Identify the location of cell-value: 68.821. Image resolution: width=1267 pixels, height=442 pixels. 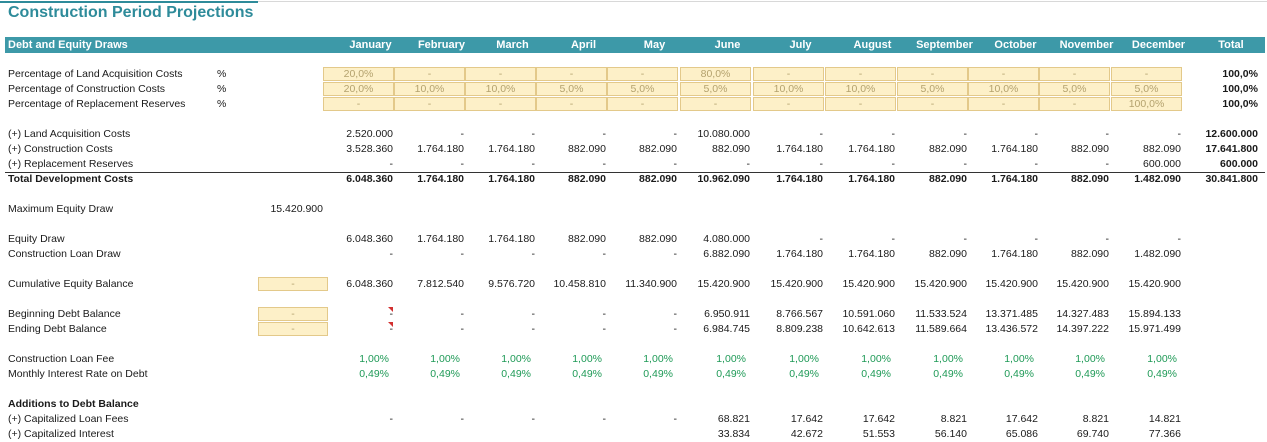
(733, 419).